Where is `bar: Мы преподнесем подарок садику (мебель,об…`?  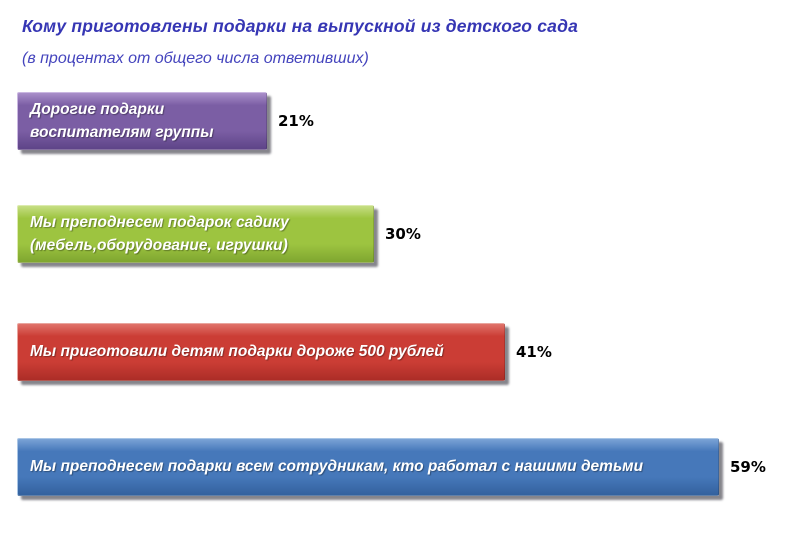 bar: Мы преподнесем подарок садику (мебель,об… is located at coordinates (195, 234).